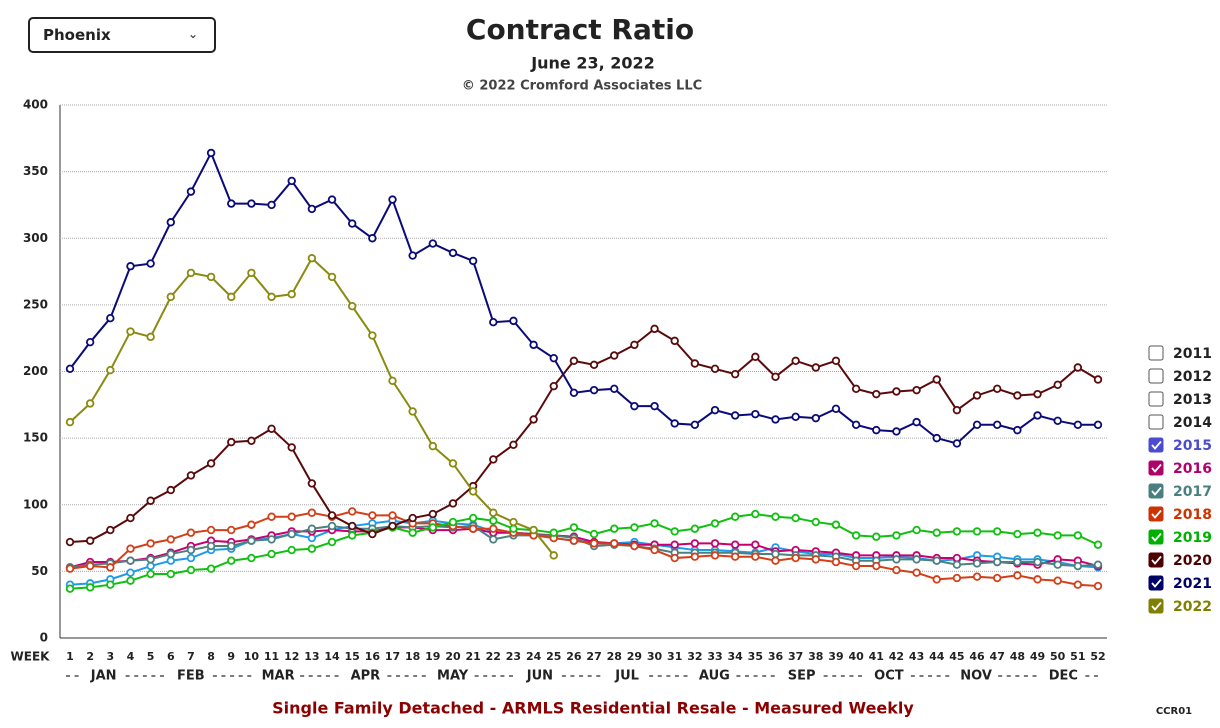  What do you see at coordinates (1192, 492) in the screenshot?
I see `legend-label: 2017` at bounding box center [1192, 492].